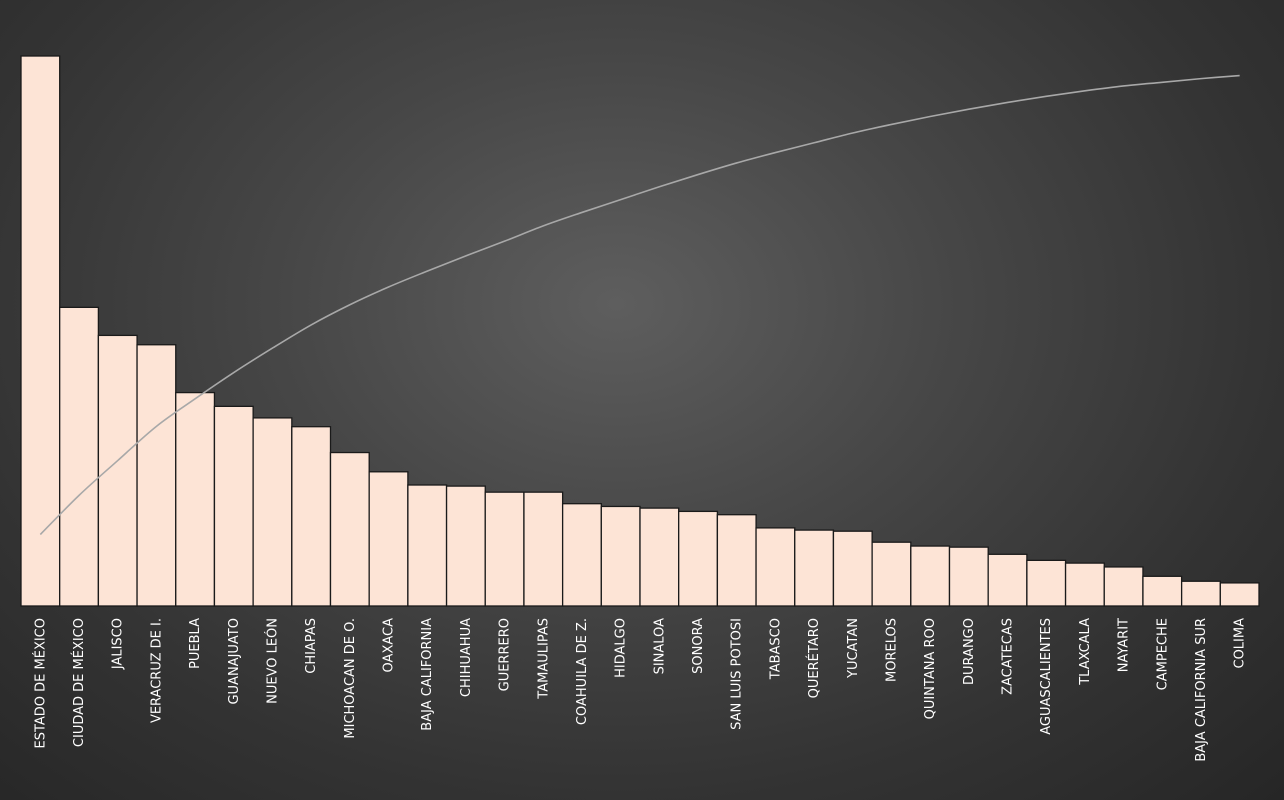 This screenshot has height=800, width=1284. I want to click on bar-tlaxcala, so click(1084, 584).